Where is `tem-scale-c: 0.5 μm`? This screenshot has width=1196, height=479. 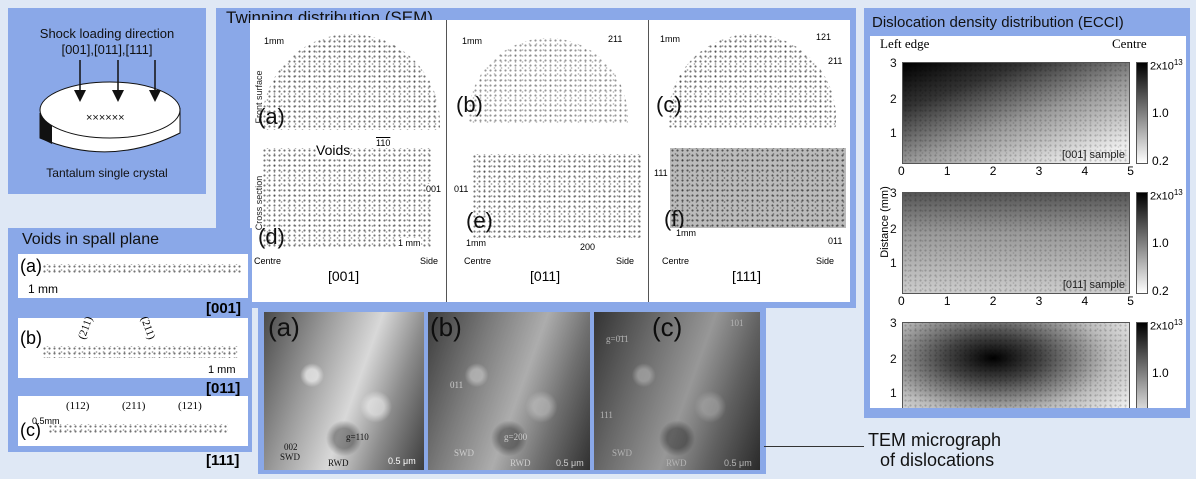 tem-scale-c: 0.5 μm is located at coordinates (738, 463).